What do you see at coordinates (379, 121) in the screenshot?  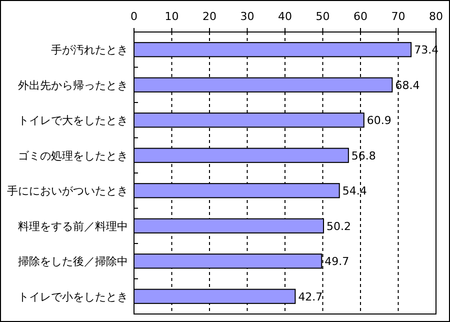 I see `data-label: 60.9` at bounding box center [379, 121].